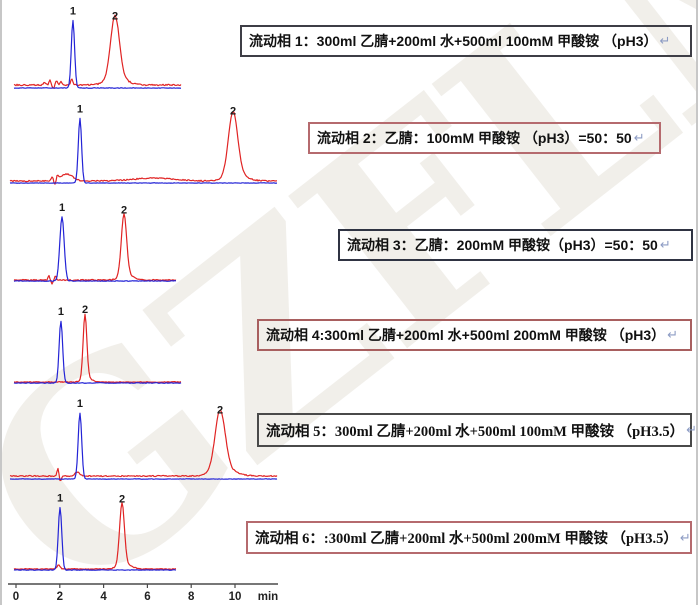 This screenshot has height=605, width=698. I want to click on chromatogram-5: 21, so click(143, 440).